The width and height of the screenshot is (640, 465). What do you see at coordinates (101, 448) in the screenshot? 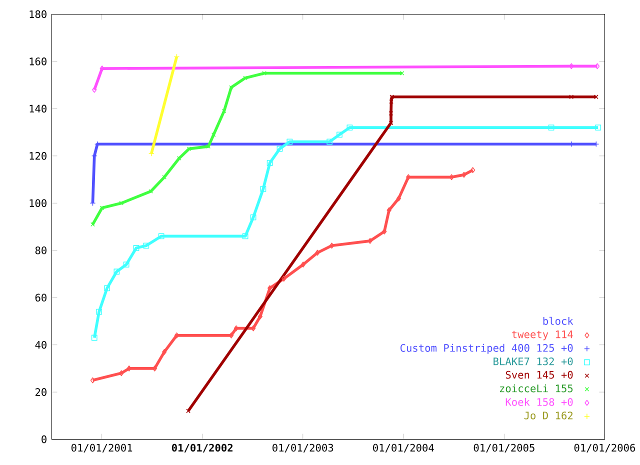
I see `x-tick-label: 01/01/2001` at bounding box center [101, 448].